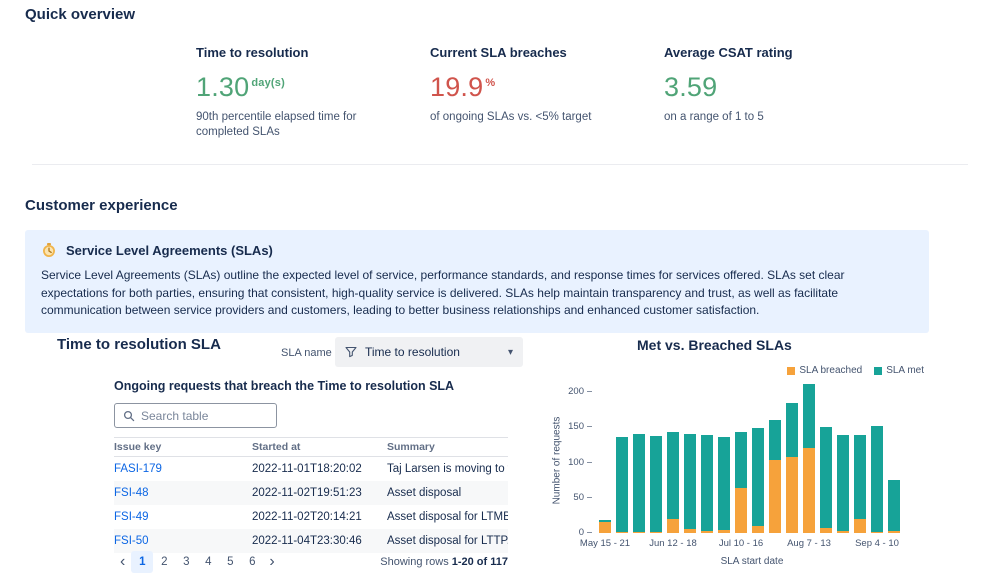  I want to click on page-button-5: 5, so click(230, 562).